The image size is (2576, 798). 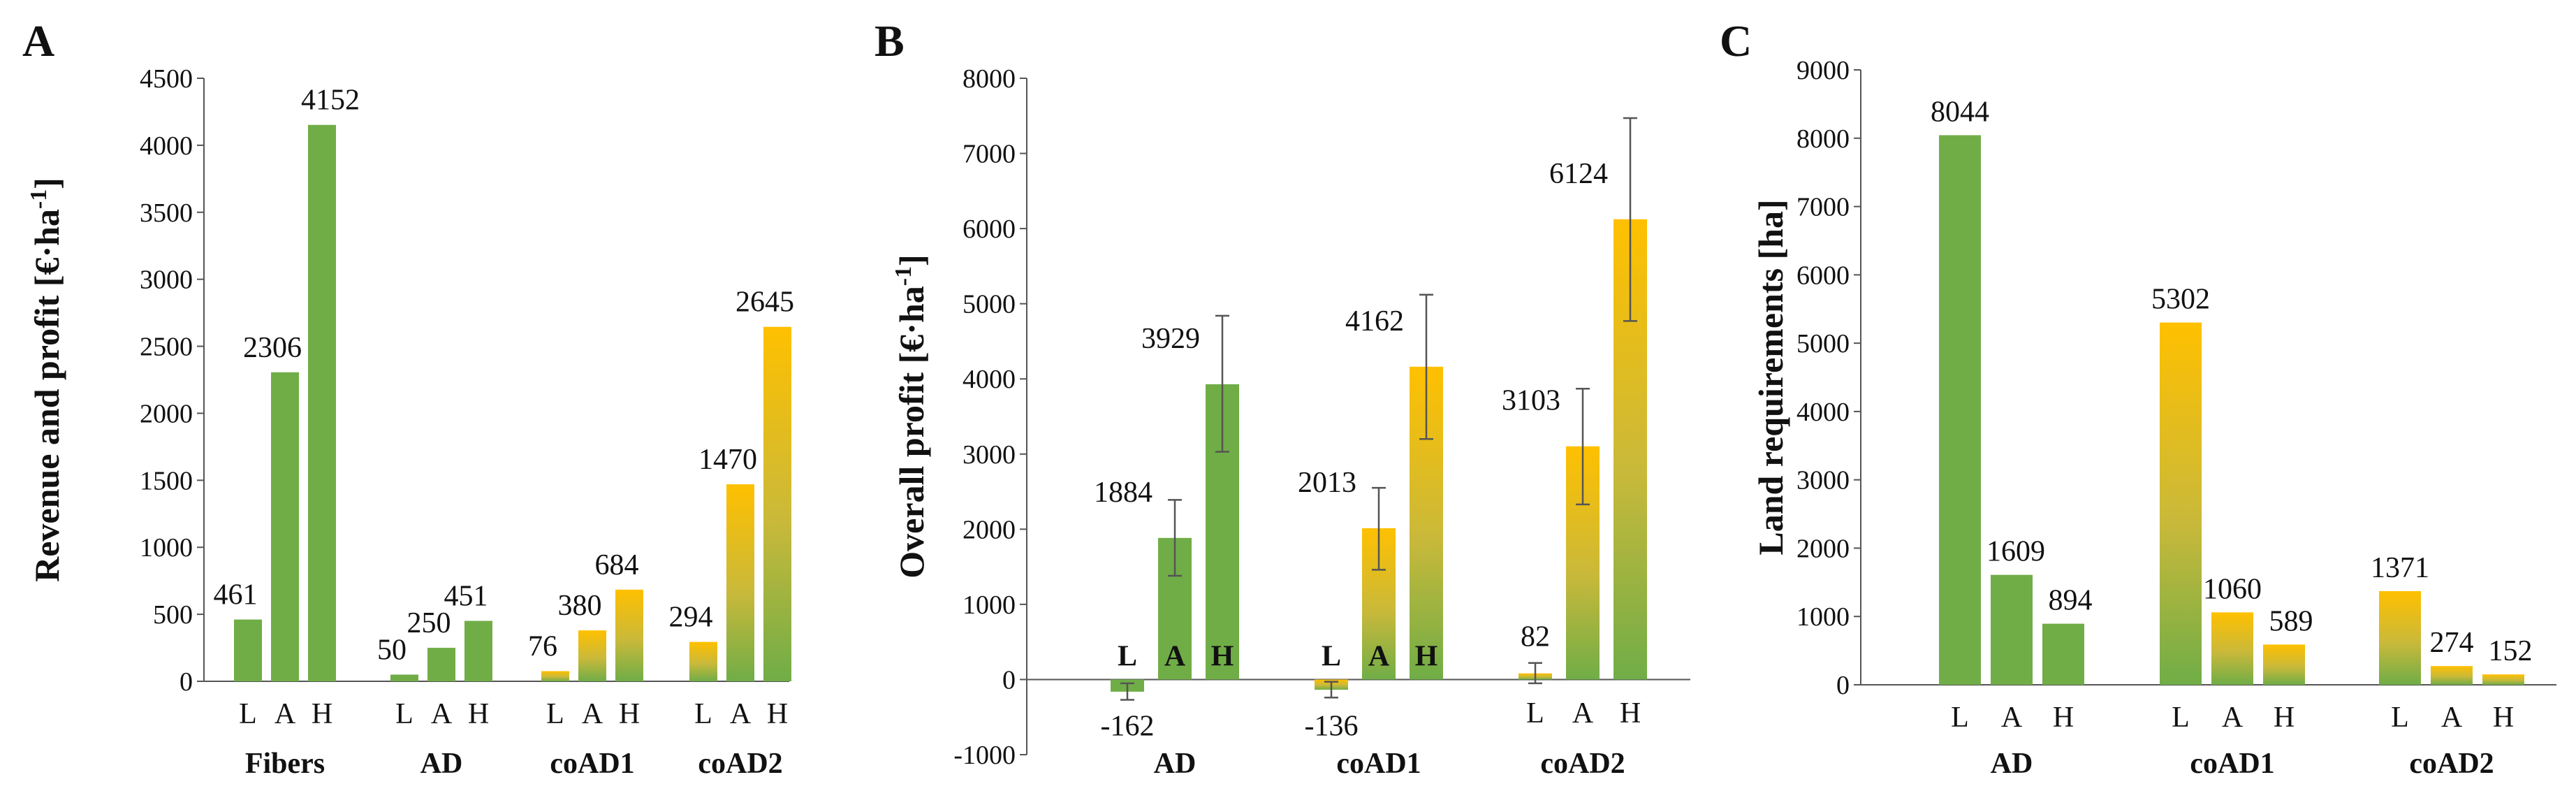 I want to click on data-label: 684, so click(x=617, y=565).